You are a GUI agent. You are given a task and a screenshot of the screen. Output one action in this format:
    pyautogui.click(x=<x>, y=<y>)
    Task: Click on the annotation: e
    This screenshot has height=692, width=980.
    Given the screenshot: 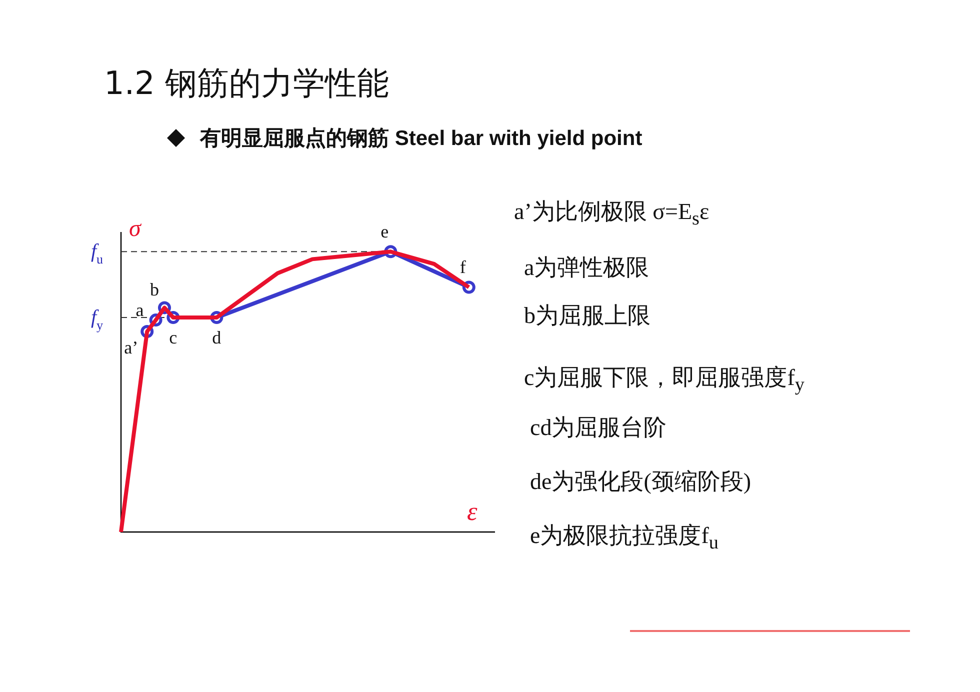 What is the action you would take?
    pyautogui.click(x=384, y=232)
    